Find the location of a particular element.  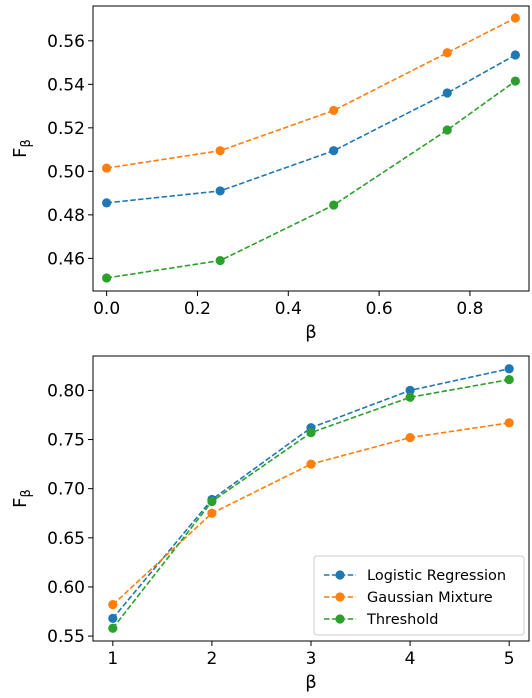

x-tick-label: 2 is located at coordinates (211, 659).